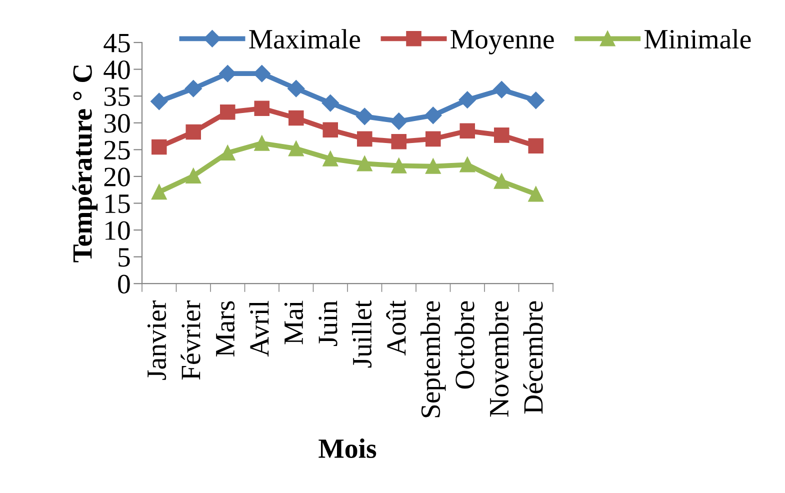 The height and width of the screenshot is (493, 785). What do you see at coordinates (304, 39) in the screenshot?
I see `legend-label: Maximale` at bounding box center [304, 39].